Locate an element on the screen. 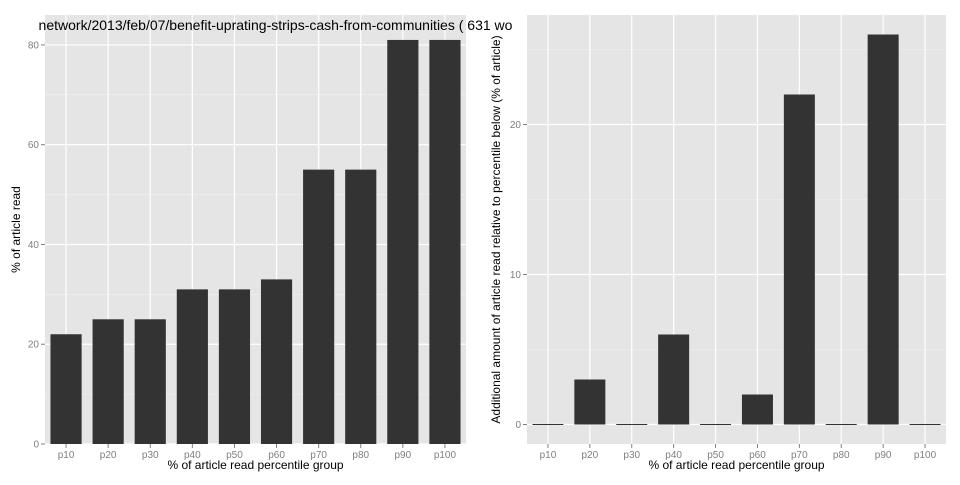 The width and height of the screenshot is (960, 485). left-x-axis-title: % of article read percentile group is located at coordinates (255, 465).